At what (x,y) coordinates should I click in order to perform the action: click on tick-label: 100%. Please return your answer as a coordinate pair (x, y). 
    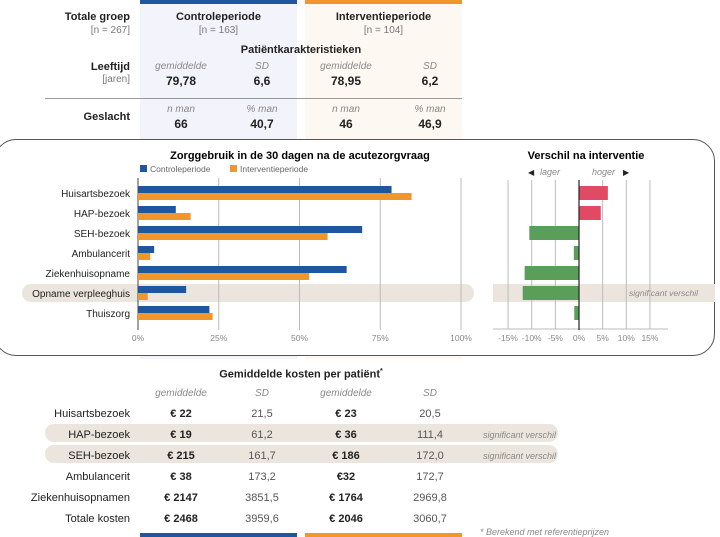
    Looking at the image, I should click on (461, 338).